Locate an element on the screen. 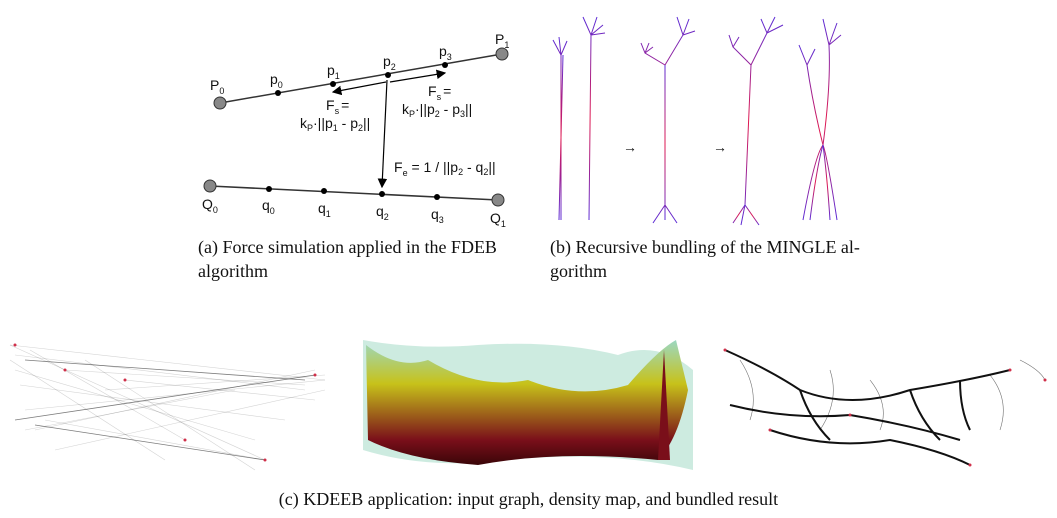 This screenshot has height=518, width=1057. fs-left-formula: kP·||p1 - p2|| is located at coordinates (335, 124).